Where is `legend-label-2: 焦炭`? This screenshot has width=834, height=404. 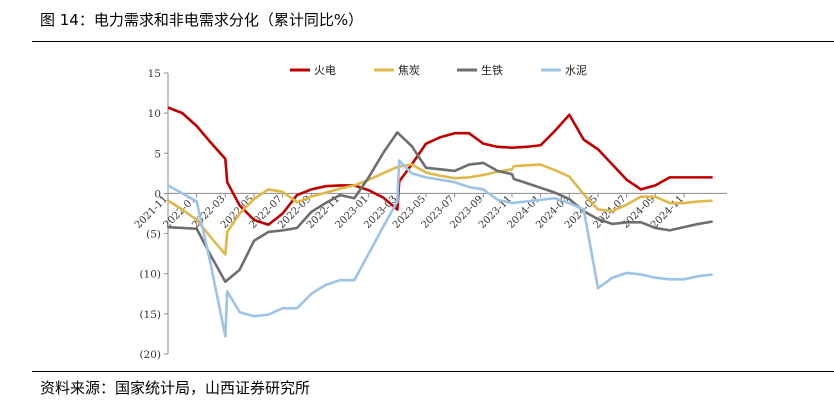 legend-label-2: 焦炭 is located at coordinates (409, 70).